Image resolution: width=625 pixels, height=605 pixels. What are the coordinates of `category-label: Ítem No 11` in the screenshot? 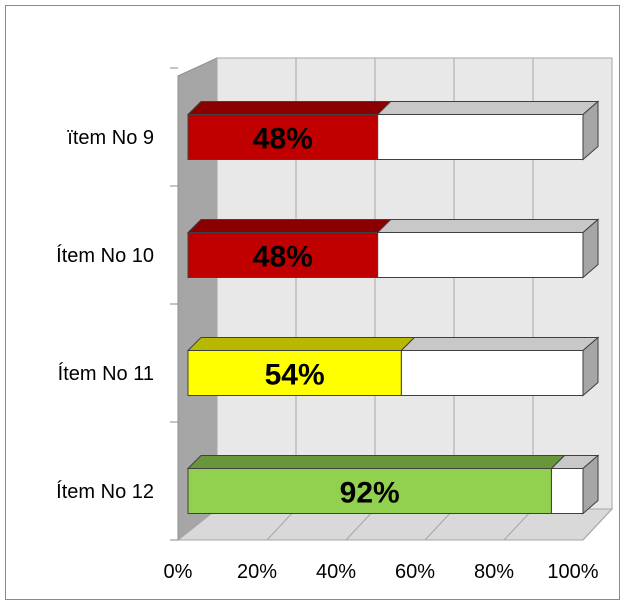 It's located at (106, 373).